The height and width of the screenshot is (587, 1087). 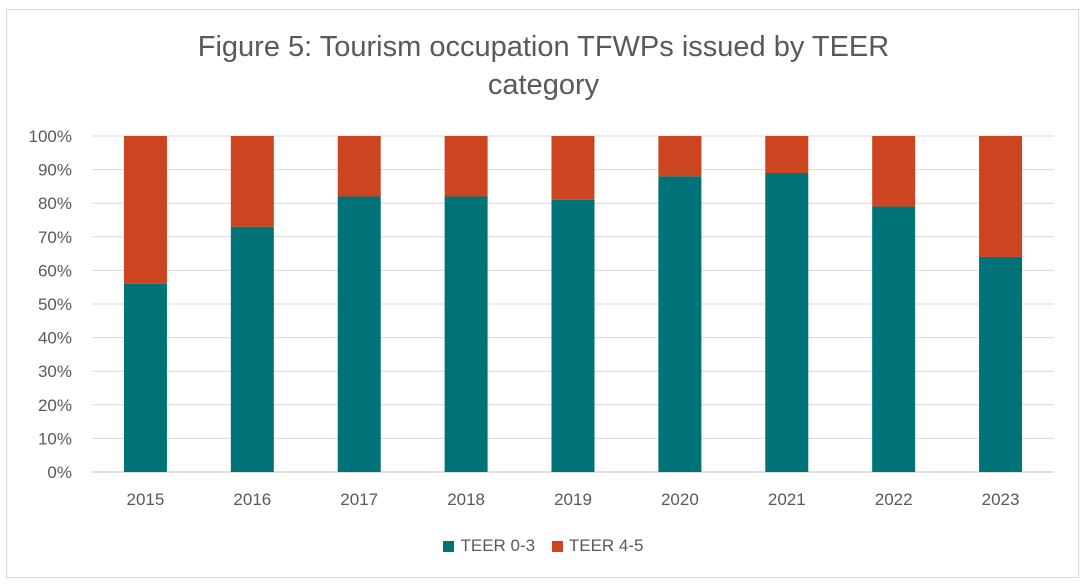 I want to click on chart-title-line-2: category, so click(x=543, y=85).